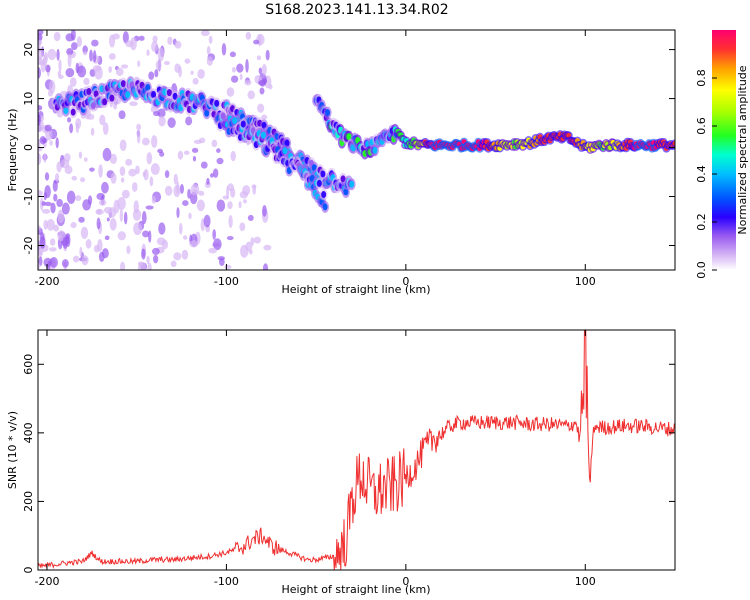 The image size is (750, 600). Describe the element at coordinates (742, 149) in the screenshot. I see `colorbar-label: Normalized spectral amplitude` at that location.